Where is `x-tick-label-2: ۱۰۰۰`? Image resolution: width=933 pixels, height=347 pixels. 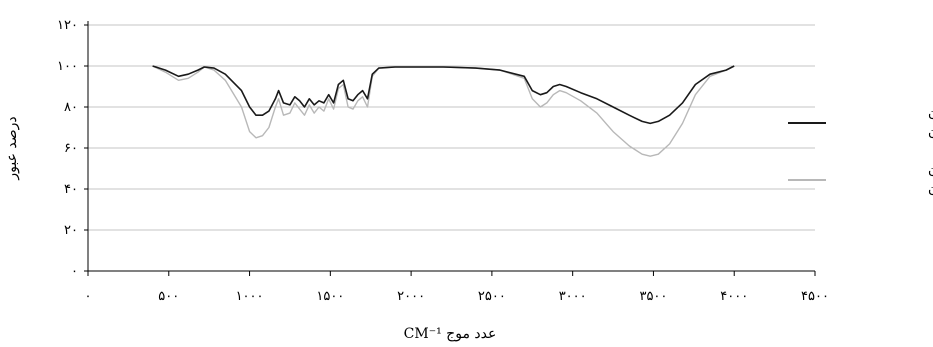 x-tick-label-2: ۱۰۰۰ is located at coordinates (250, 296).